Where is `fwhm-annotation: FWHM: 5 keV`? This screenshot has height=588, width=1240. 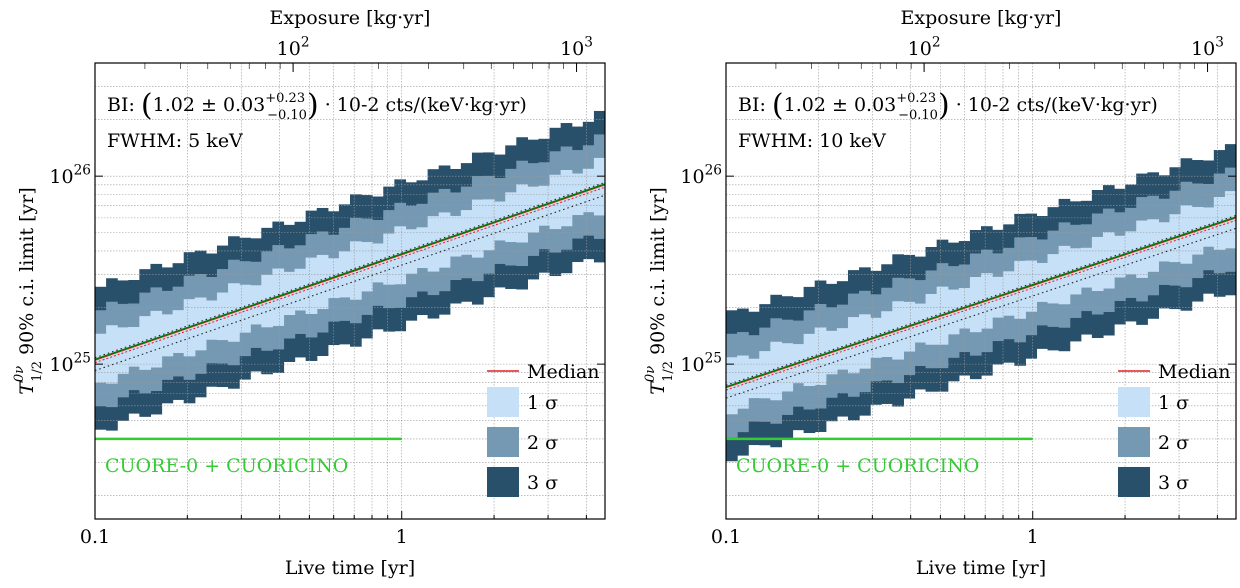
fwhm-annotation: FWHM: 5 keV is located at coordinates (175, 141).